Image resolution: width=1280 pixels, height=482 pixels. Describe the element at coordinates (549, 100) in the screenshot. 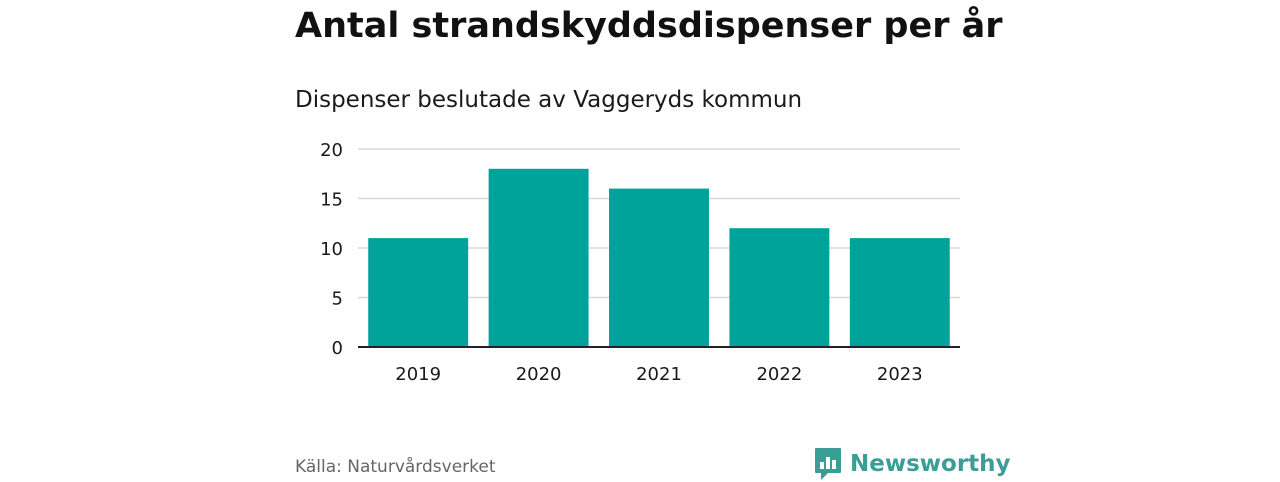

I see `chart-subtitle: Dispenser beslutade av Vaggeryds kommun` at that location.